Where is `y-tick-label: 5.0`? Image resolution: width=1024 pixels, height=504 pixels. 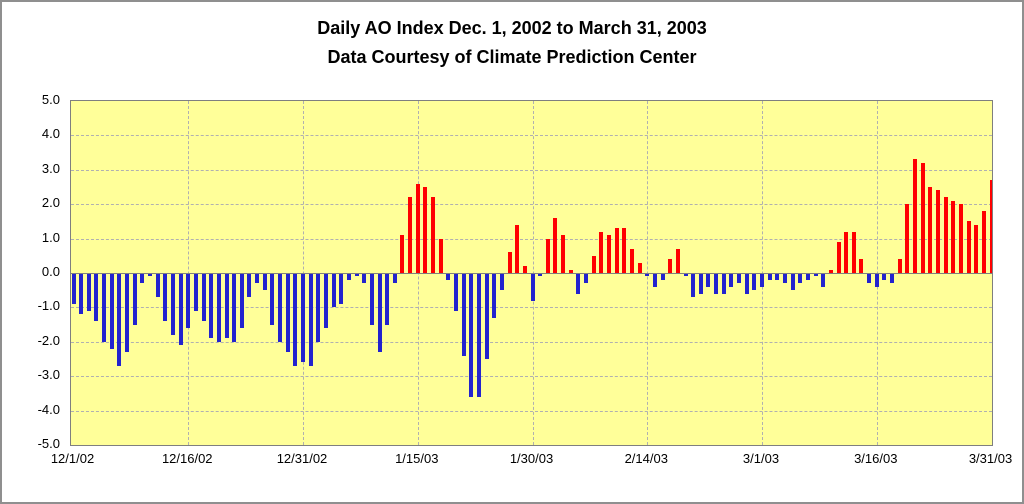 y-tick-label: 5.0 is located at coordinates (50, 99).